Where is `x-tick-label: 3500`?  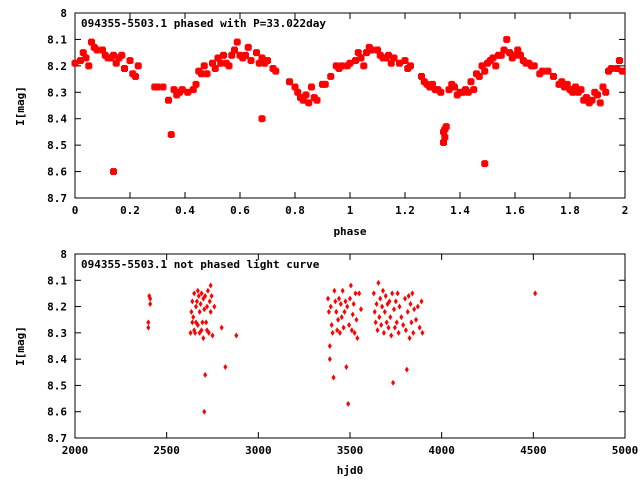 x-tick-label: 3500 is located at coordinates (350, 450).